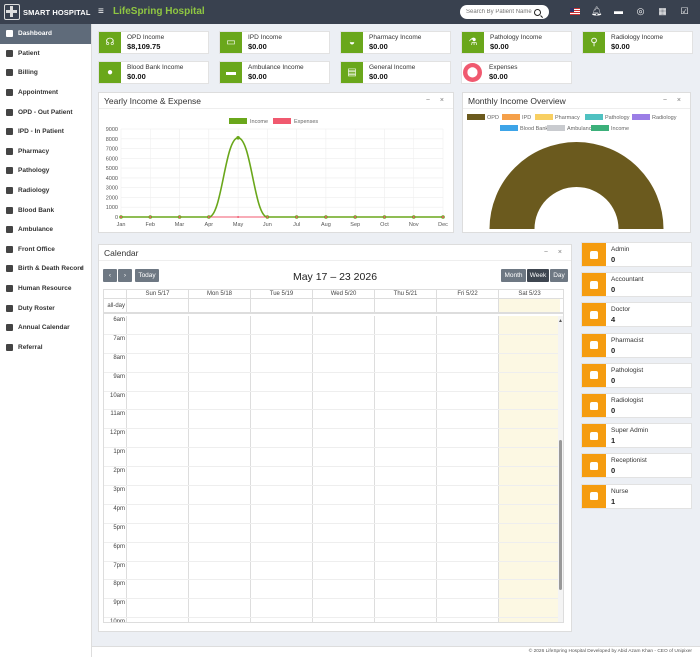  Describe the element at coordinates (45, 171) in the screenshot. I see `sidebar-item-pathology: Pathology` at that location.